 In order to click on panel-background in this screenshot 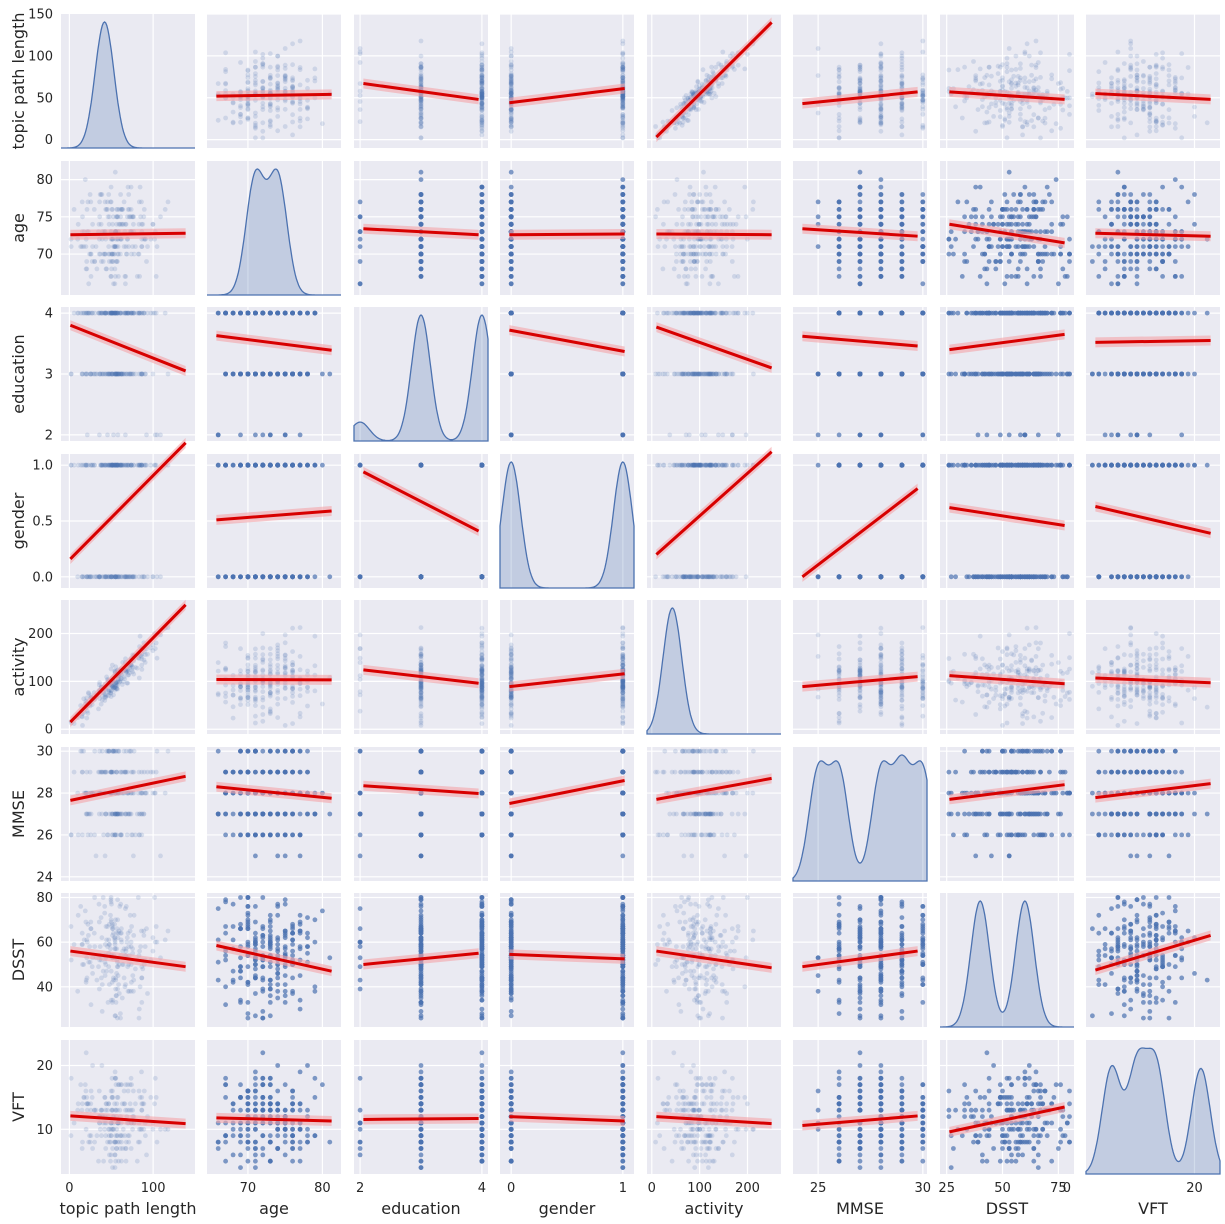, I will do `click(567, 228)`.